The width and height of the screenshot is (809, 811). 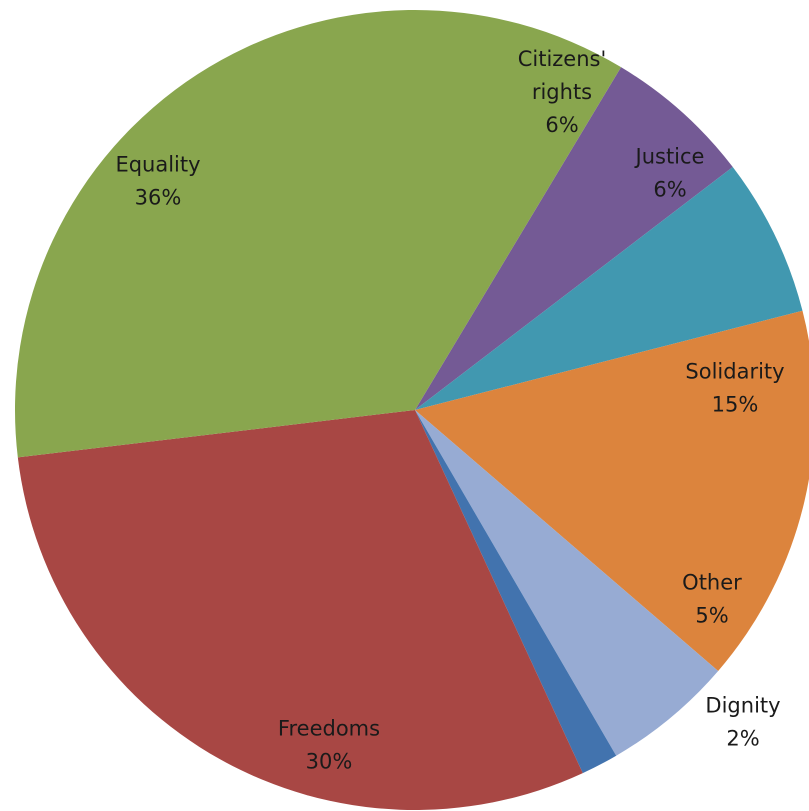 I want to click on slice-category-label-other: Other, so click(x=712, y=583).